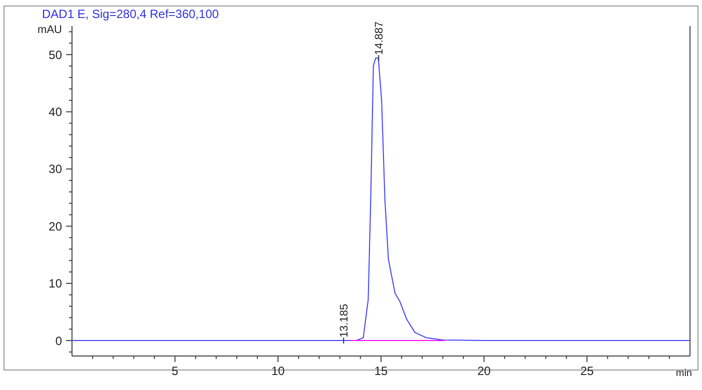 The width and height of the screenshot is (702, 390). Describe the element at coordinates (278, 371) in the screenshot. I see `x-tick-label: 10` at that location.